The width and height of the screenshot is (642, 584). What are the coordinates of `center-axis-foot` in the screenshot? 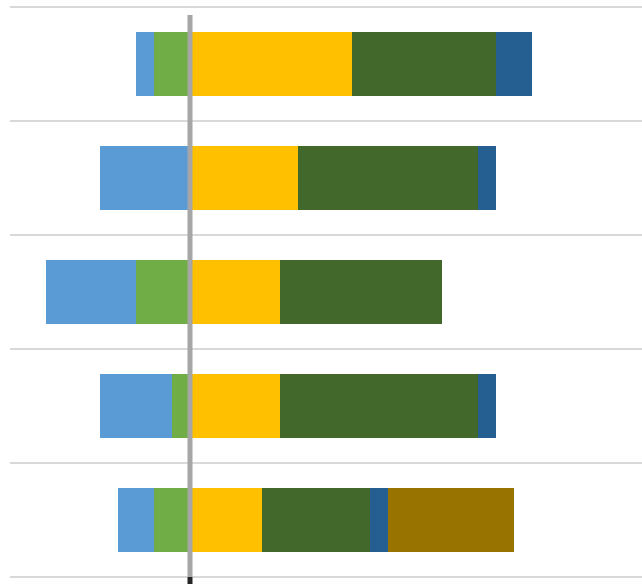 It's located at (190, 580).